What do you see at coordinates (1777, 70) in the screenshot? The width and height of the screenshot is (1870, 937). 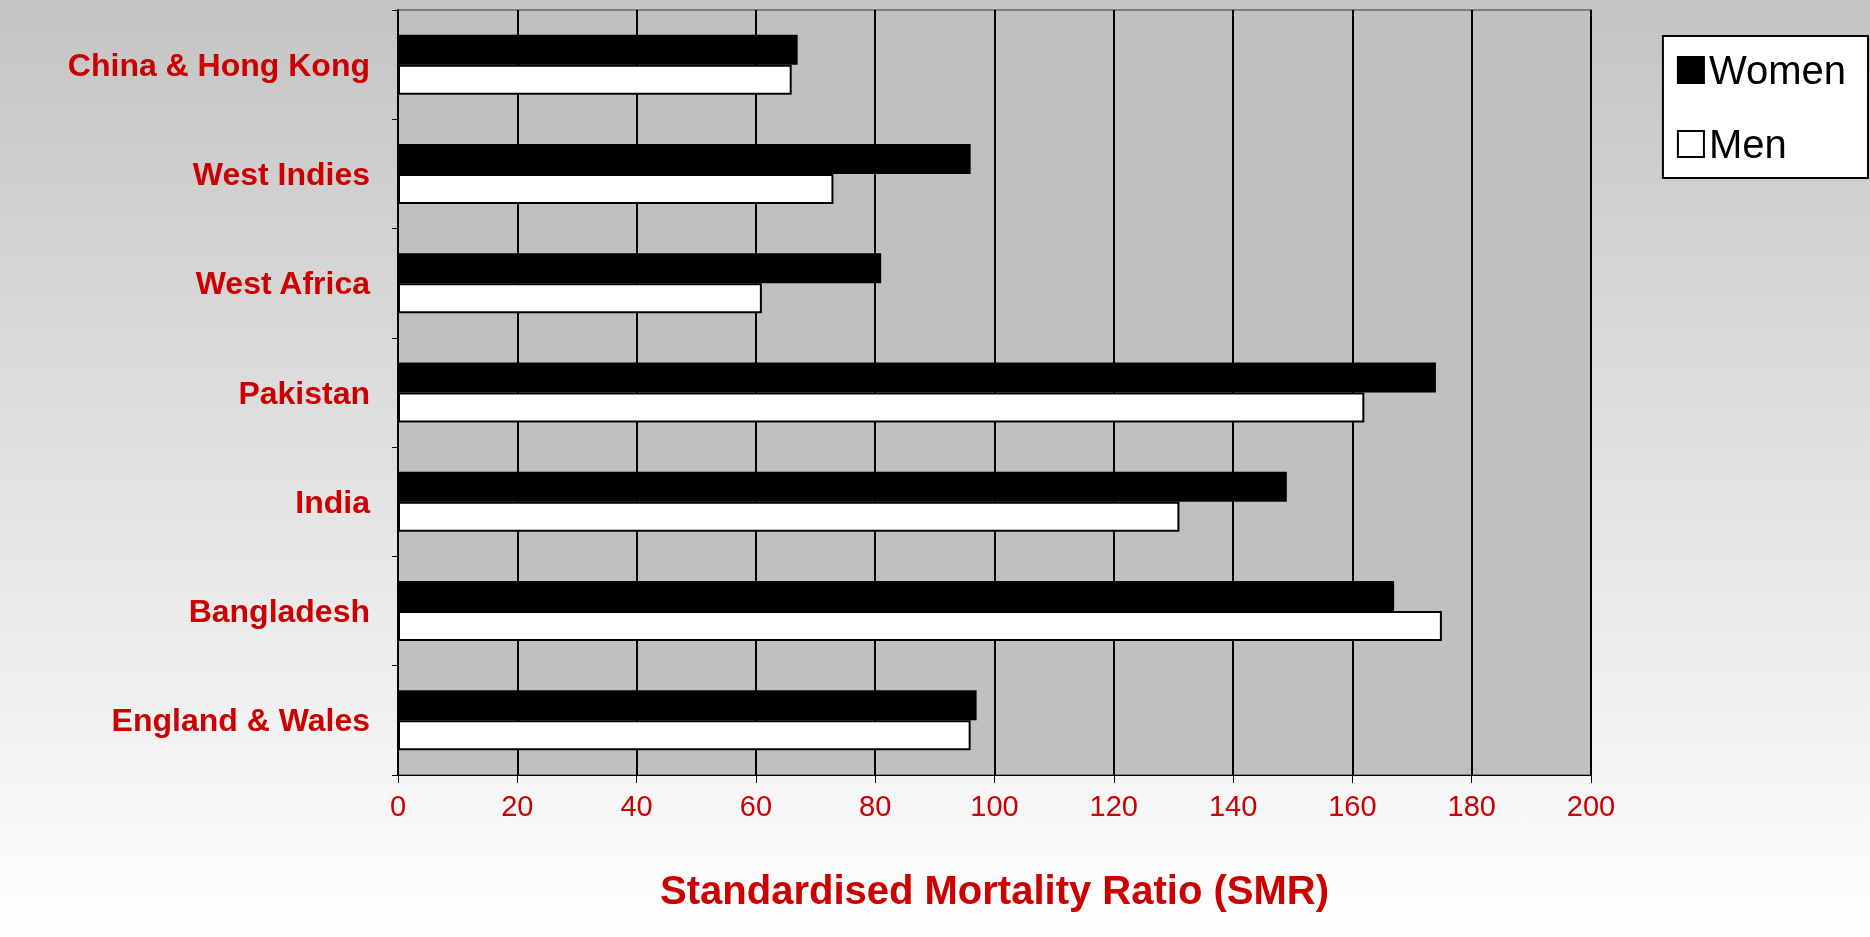 I see `legend-label: Women` at bounding box center [1777, 70].